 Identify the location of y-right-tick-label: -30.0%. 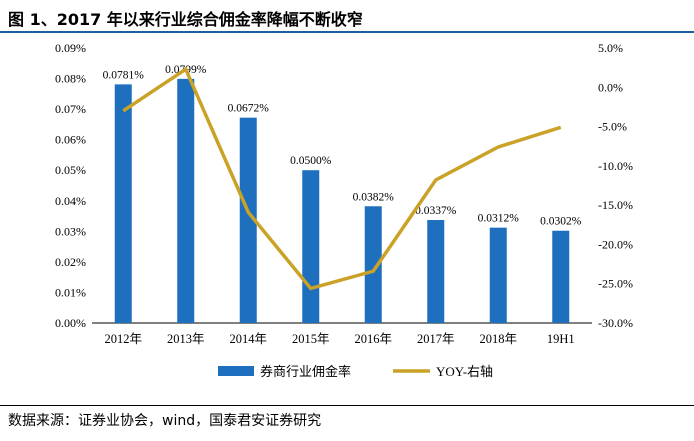
(615, 323).